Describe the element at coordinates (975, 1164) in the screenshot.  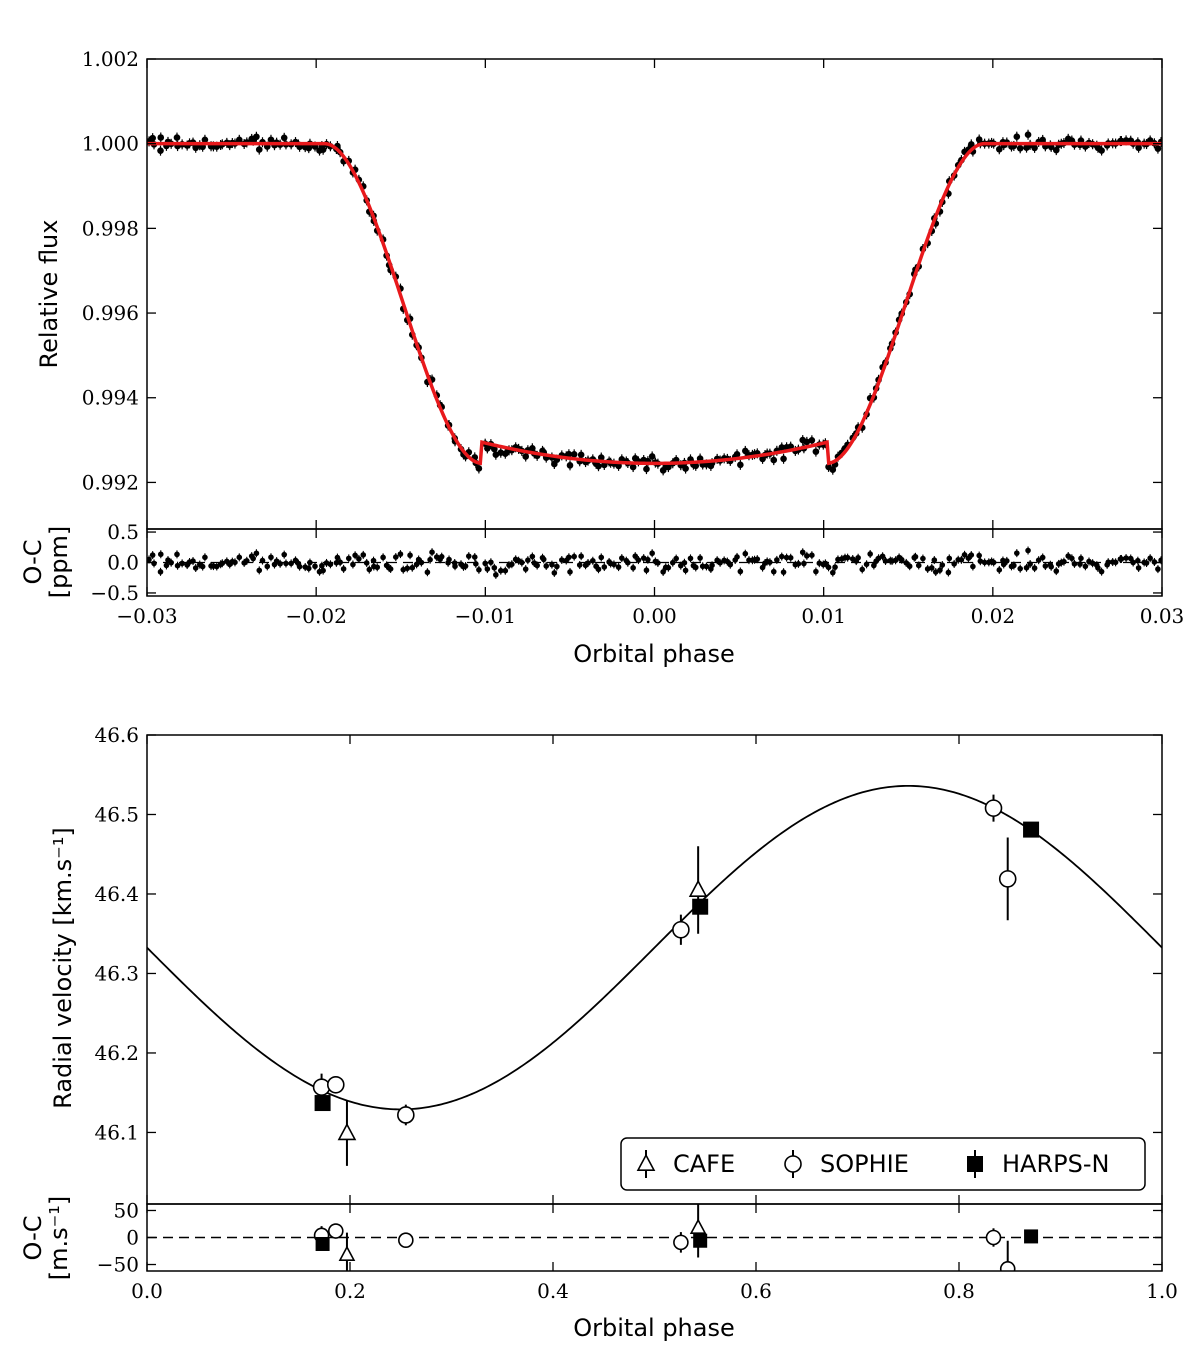
I see `legend-harps-n-marker` at that location.